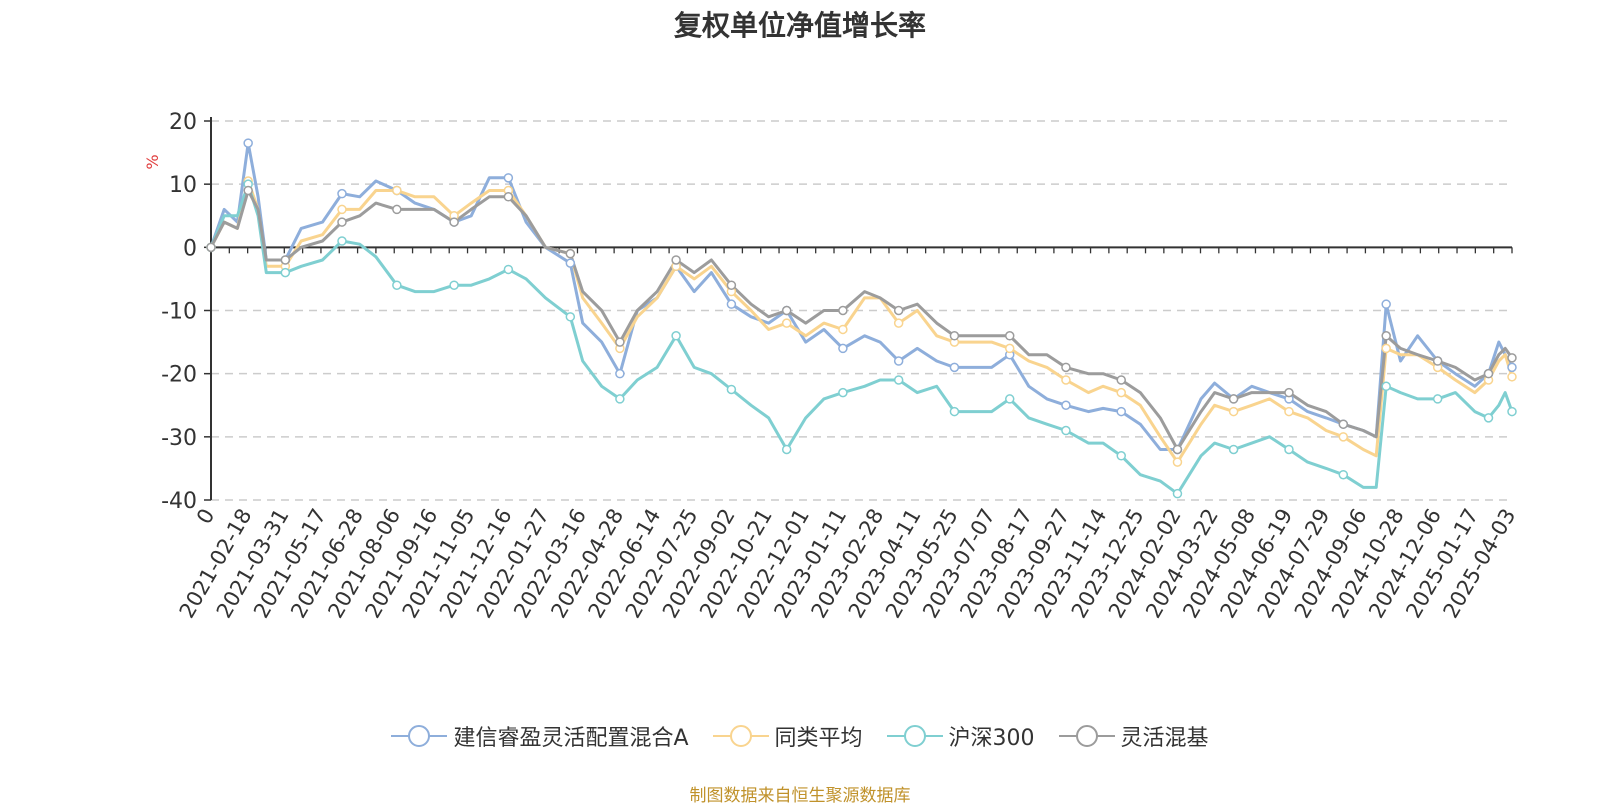  I want to click on legend-item-series-0: 建信睿盈灵活配置混合A, so click(540, 736).